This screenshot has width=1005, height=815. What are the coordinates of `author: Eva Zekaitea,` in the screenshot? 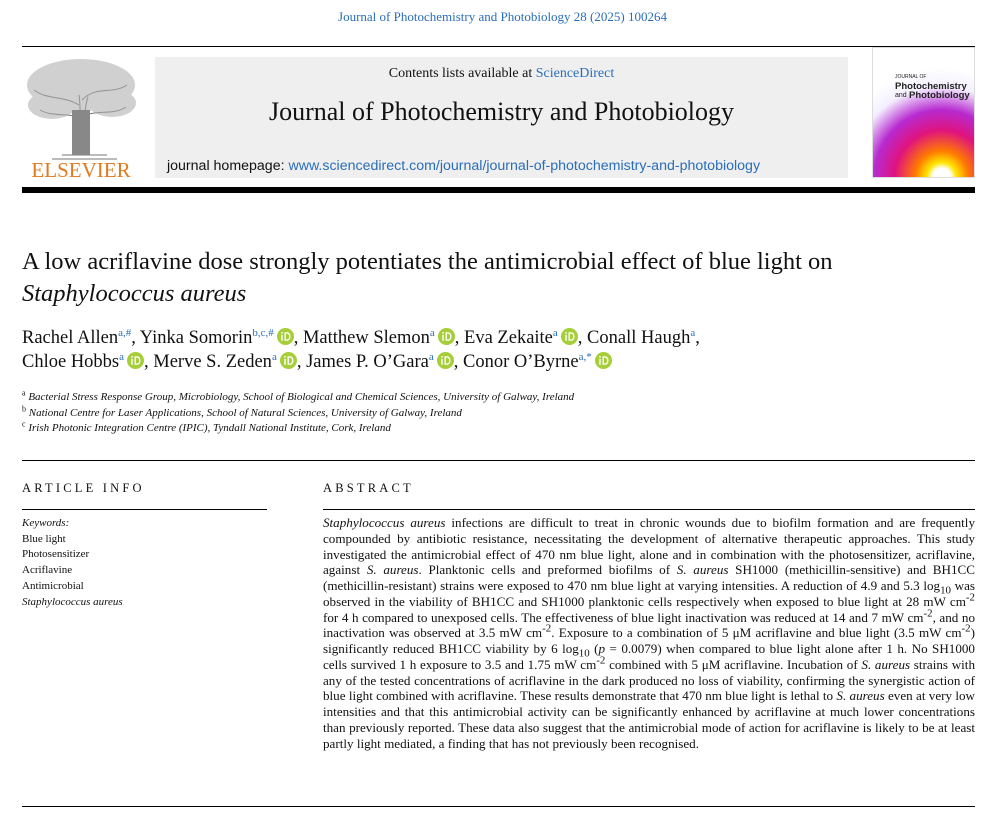 It's located at (523, 337).